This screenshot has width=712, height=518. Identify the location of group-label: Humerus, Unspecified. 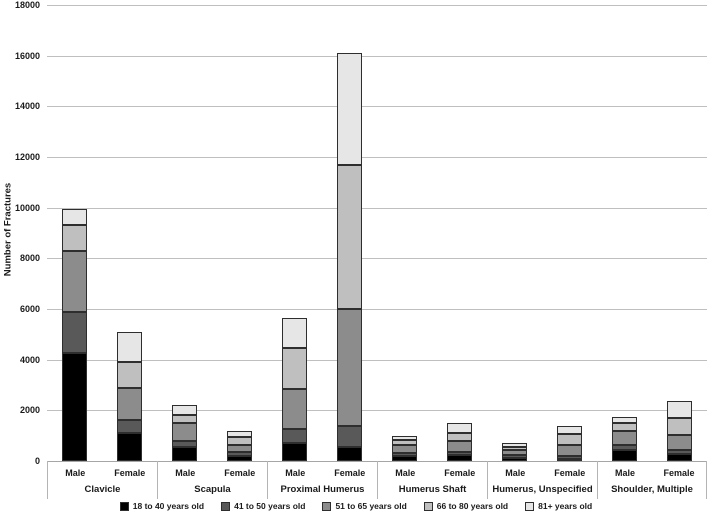
(542, 489).